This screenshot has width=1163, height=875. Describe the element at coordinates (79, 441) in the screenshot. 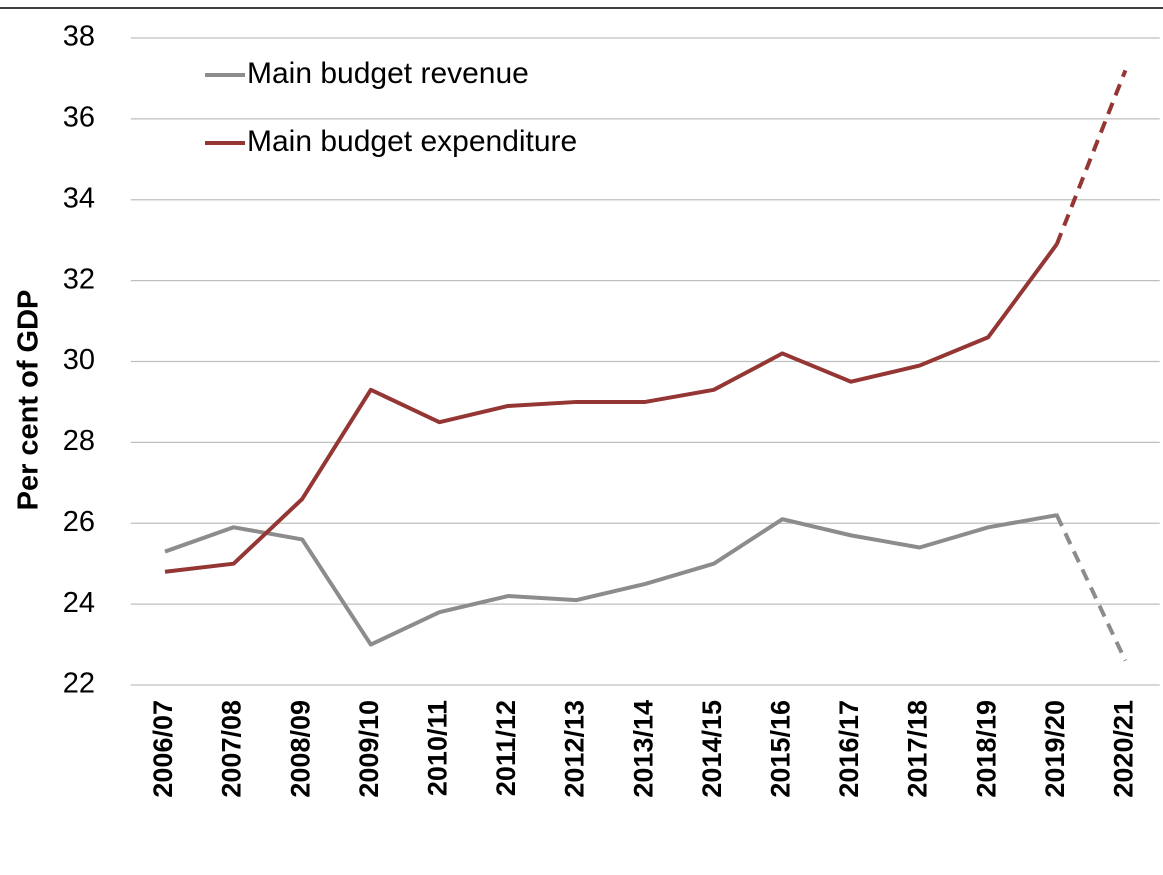

I see `y-tick-label: 28` at that location.